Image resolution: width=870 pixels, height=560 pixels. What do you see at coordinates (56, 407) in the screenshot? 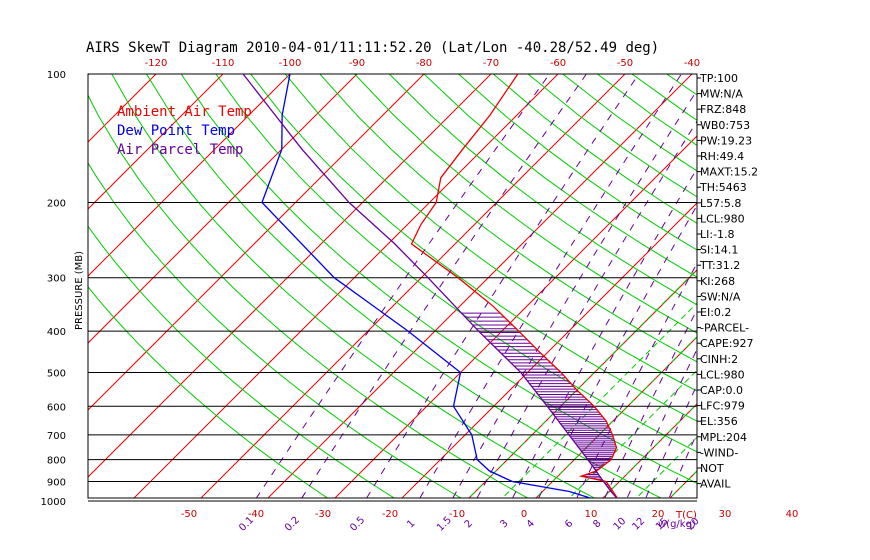
I see `pressure-tick-label: 600` at bounding box center [56, 407].